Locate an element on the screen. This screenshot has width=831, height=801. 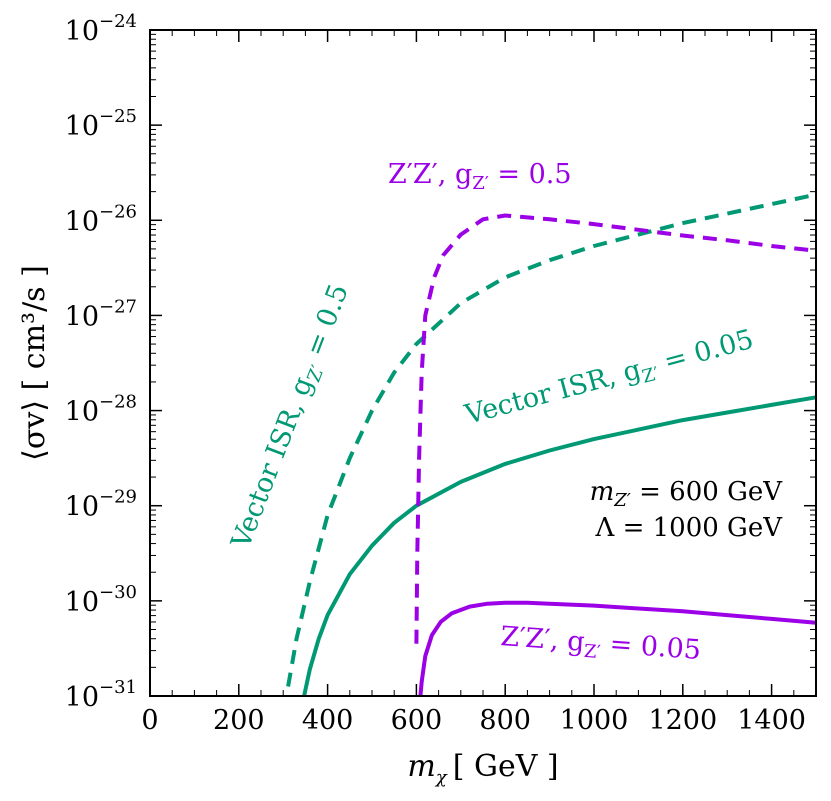
x-tick-label: 600 is located at coordinates (417, 720).